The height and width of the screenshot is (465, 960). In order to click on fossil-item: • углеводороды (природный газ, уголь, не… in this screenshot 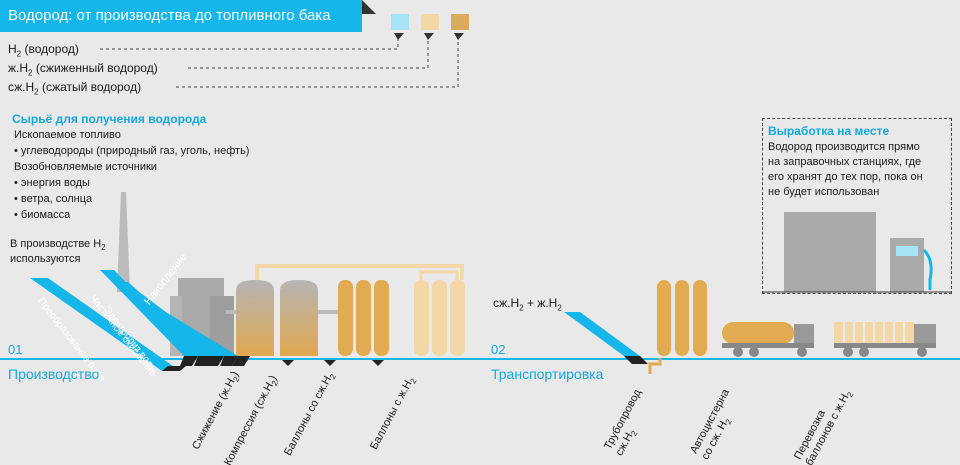, I will do `click(132, 151)`.